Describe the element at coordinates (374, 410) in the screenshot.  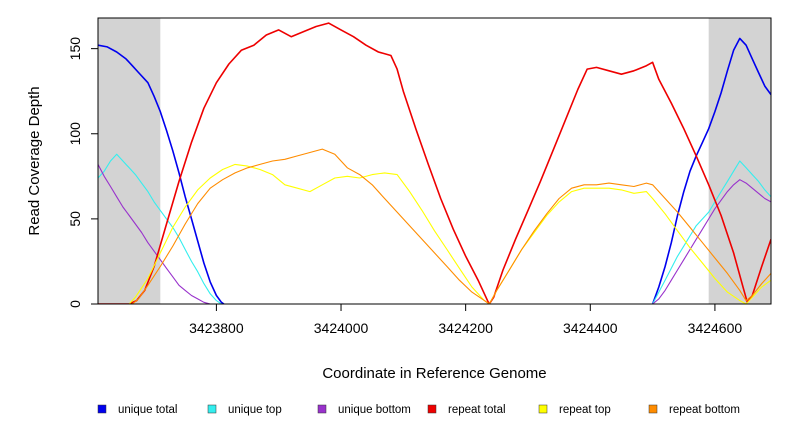
I see `legend-label-unique-bottom: unique bottom` at that location.